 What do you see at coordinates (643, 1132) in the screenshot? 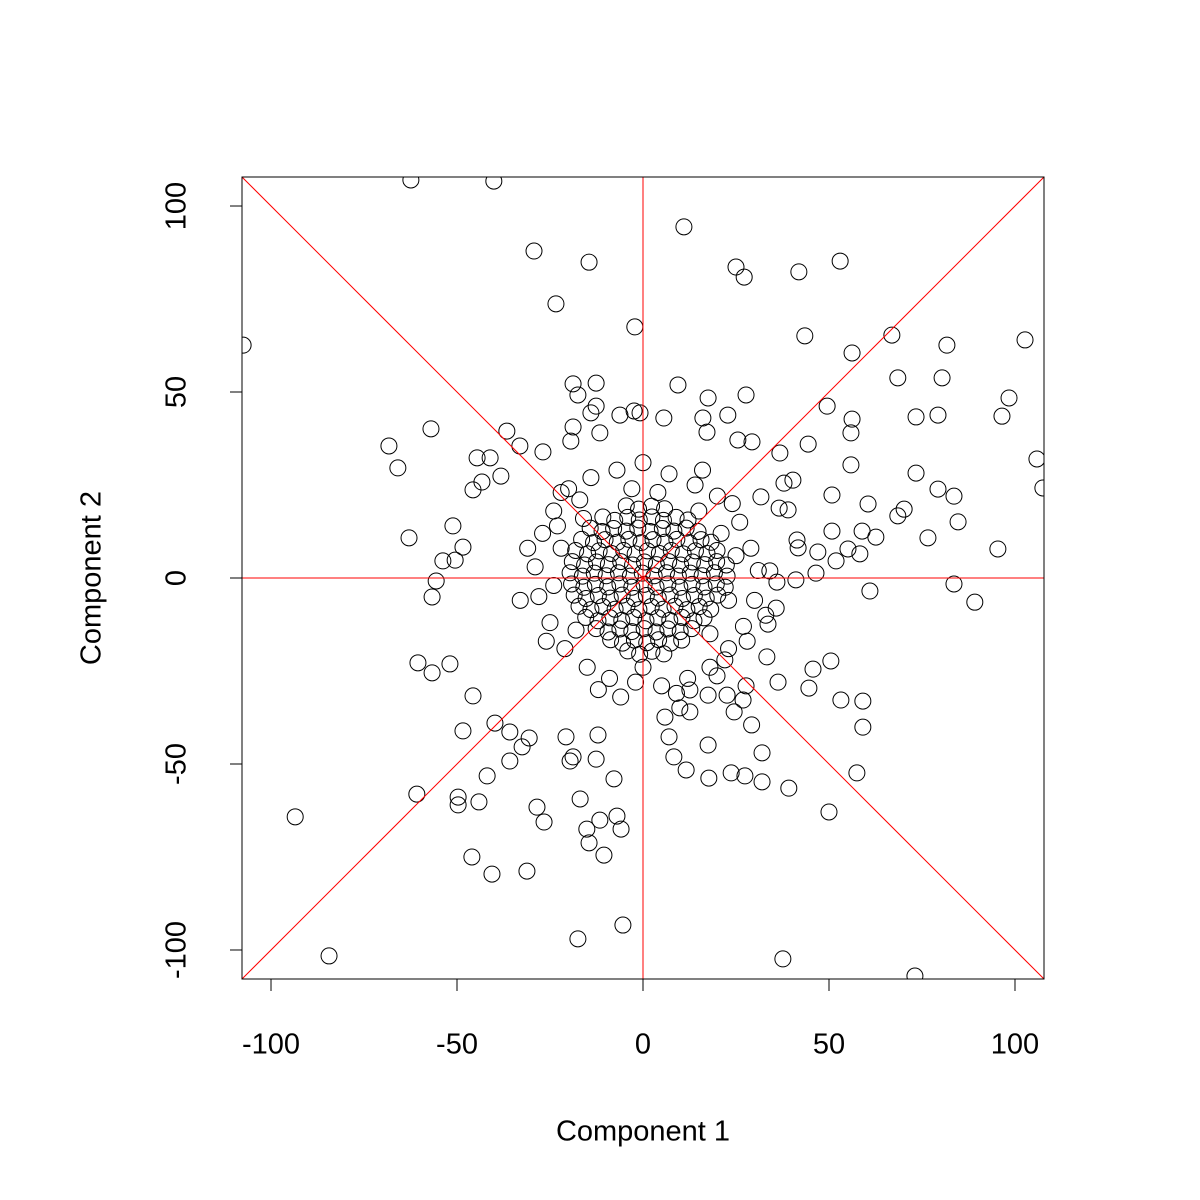
I see `x-axis-title: Component 1` at bounding box center [643, 1132].